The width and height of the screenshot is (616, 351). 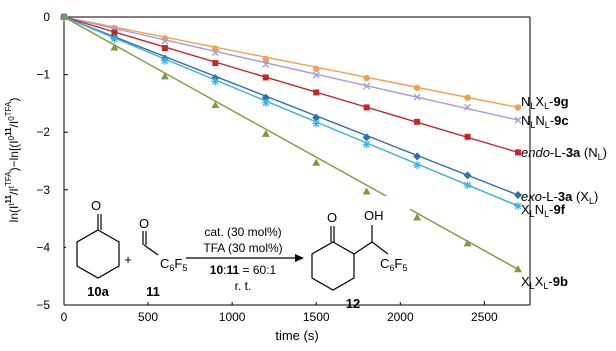 I want to click on product-oh: OH, so click(x=374, y=215).